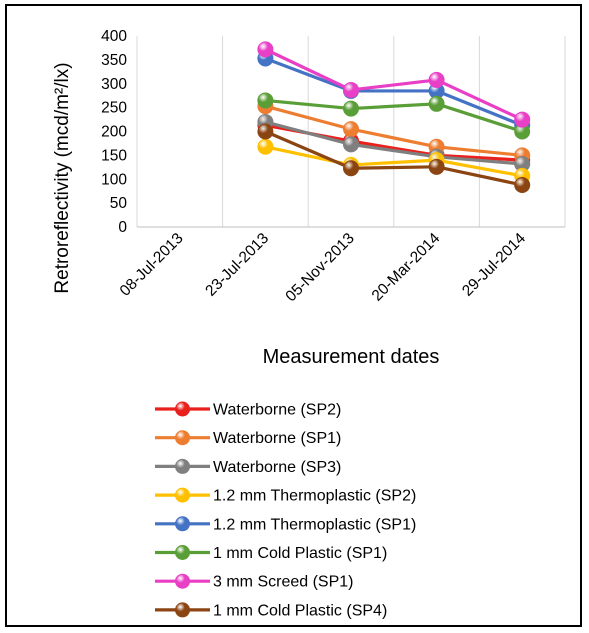 This screenshot has width=589, height=633. I want to click on y-axis-ticks: 0 50 100 150 200 250 300 350 400, so click(114, 132).